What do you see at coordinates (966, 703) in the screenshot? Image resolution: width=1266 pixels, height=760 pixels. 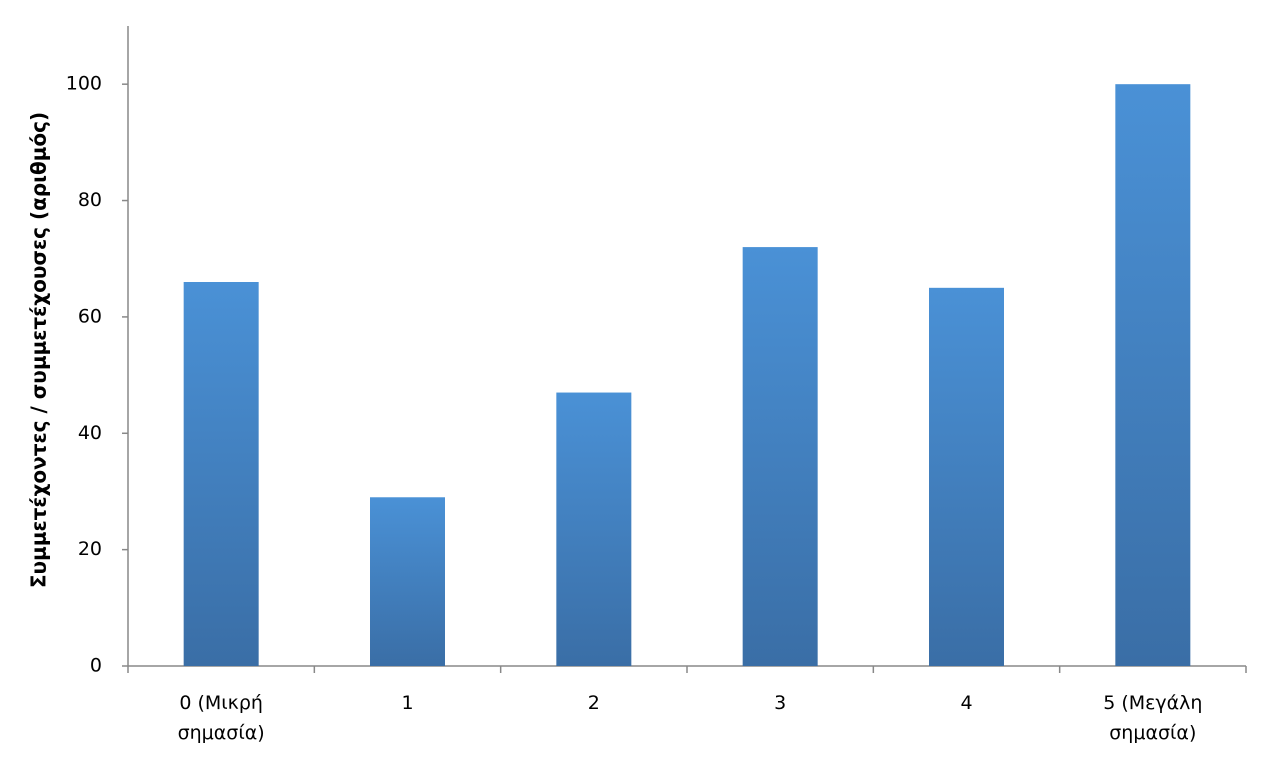 I see `x-tick-label: 4` at bounding box center [966, 703].